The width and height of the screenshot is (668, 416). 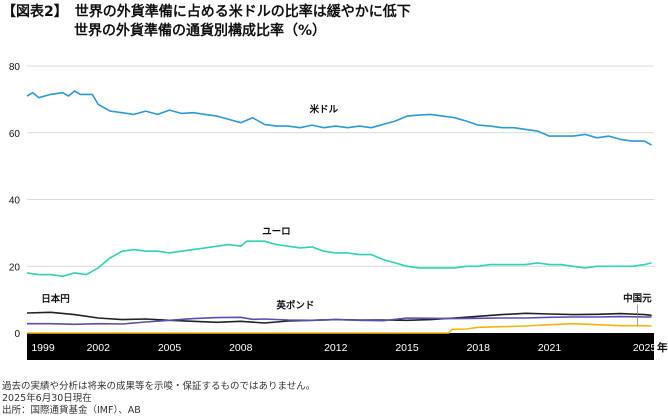 What do you see at coordinates (339, 259) in the screenshot?
I see `series-line-ユーロ` at bounding box center [339, 259].